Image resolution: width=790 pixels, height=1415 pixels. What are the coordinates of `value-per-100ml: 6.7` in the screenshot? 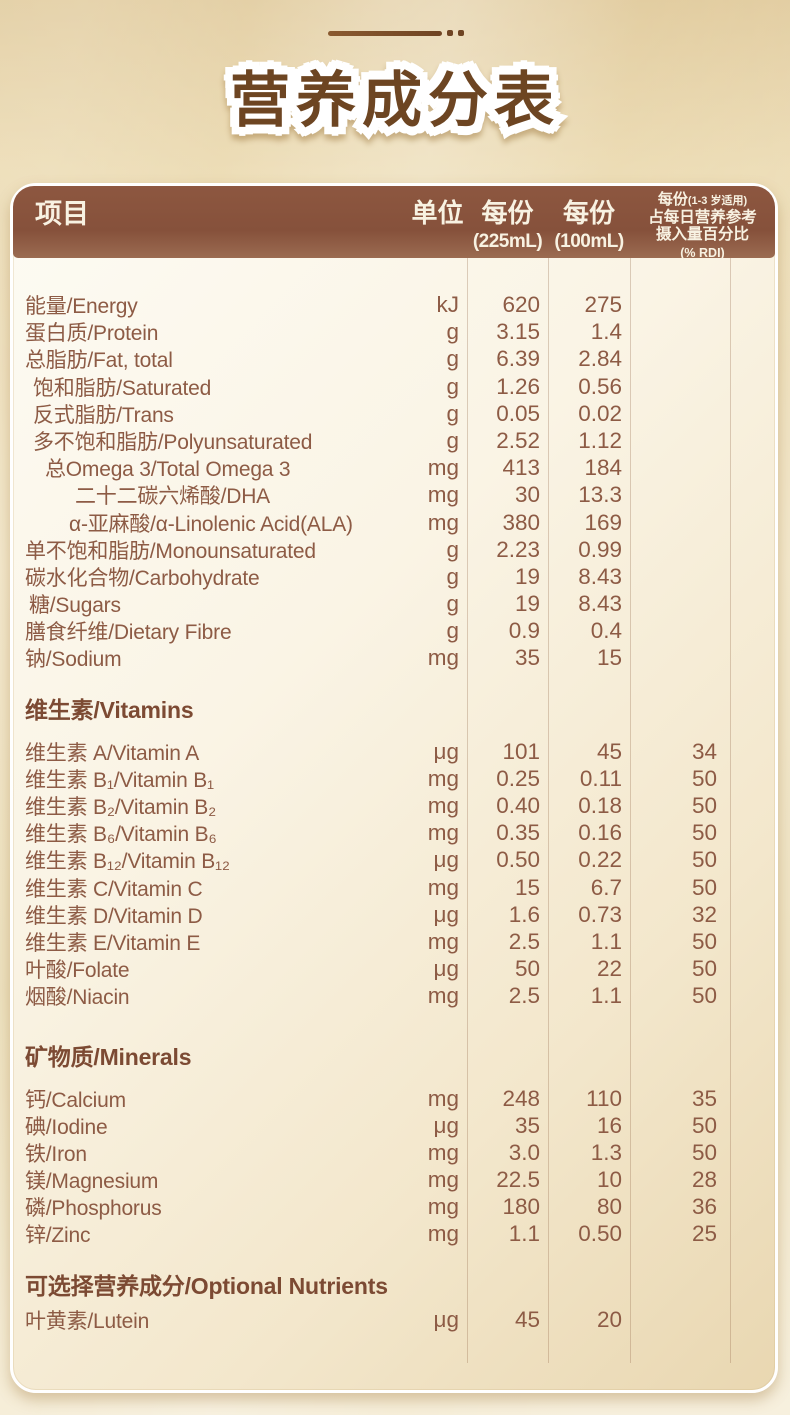 It's located at (606, 887).